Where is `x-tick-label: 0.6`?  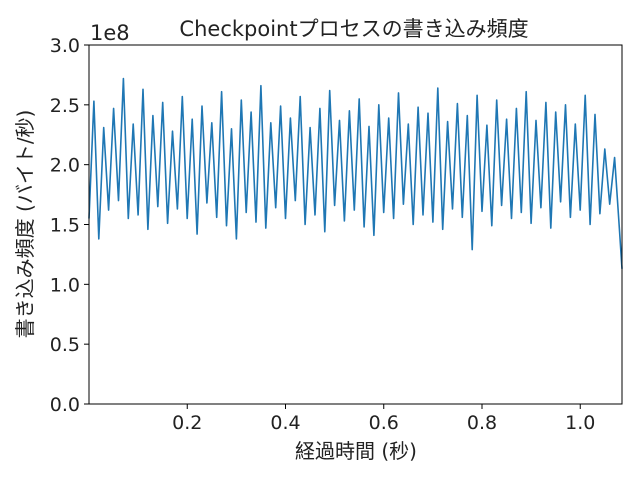 x-tick-label: 0.6 is located at coordinates (384, 423).